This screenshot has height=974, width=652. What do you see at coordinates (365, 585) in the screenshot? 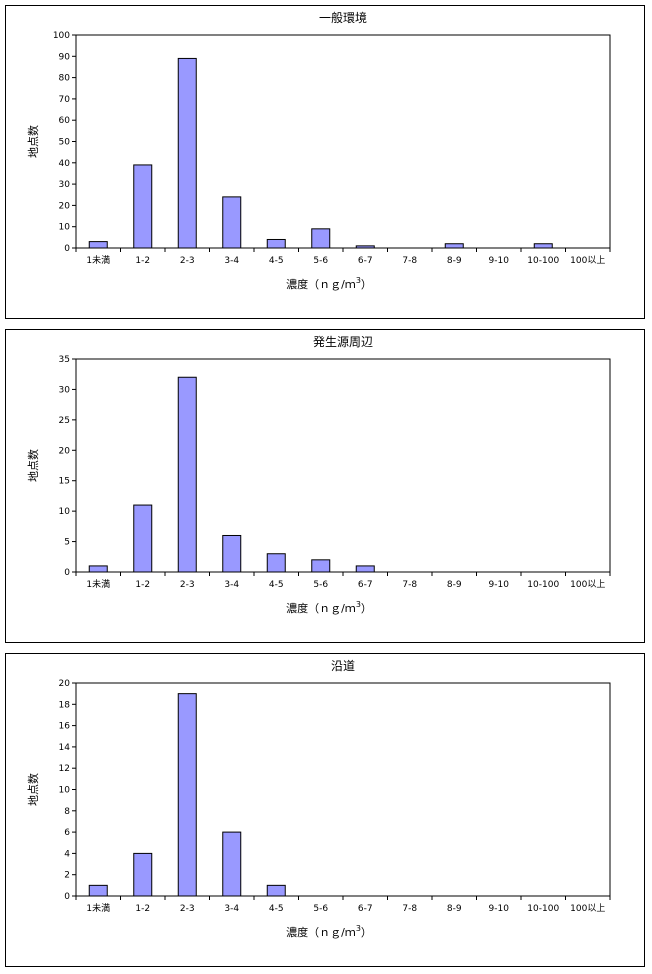
I see `x-tick-label: 6-7` at bounding box center [365, 585].